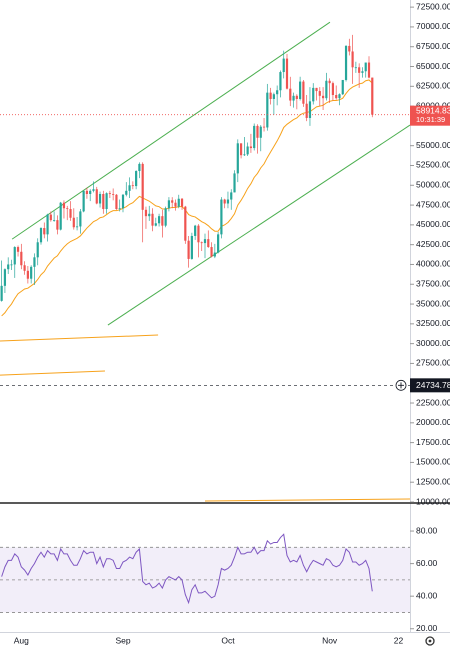  I want to click on settings-icon, so click(430, 641).